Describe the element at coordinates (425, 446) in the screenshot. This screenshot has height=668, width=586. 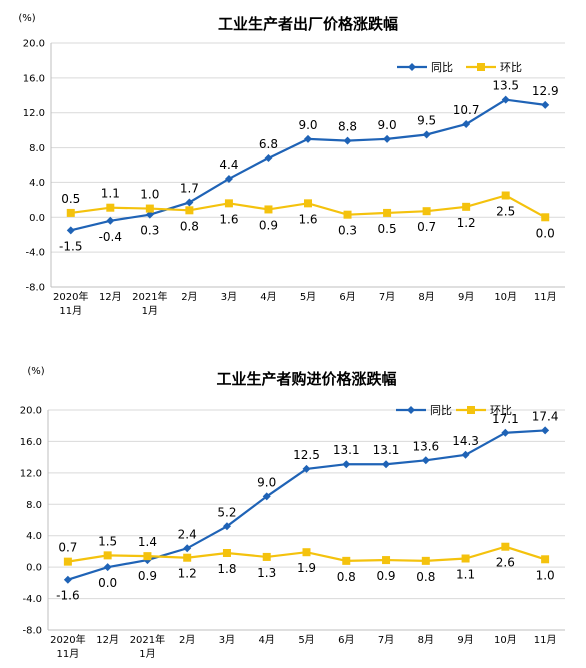
I see `data-label: 13.6` at that location.